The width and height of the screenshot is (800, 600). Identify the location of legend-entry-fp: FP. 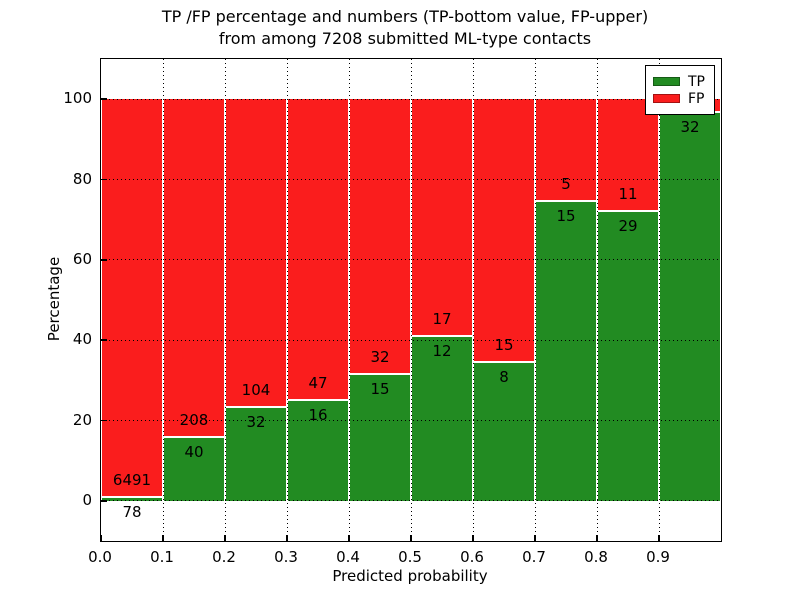
(683, 98).